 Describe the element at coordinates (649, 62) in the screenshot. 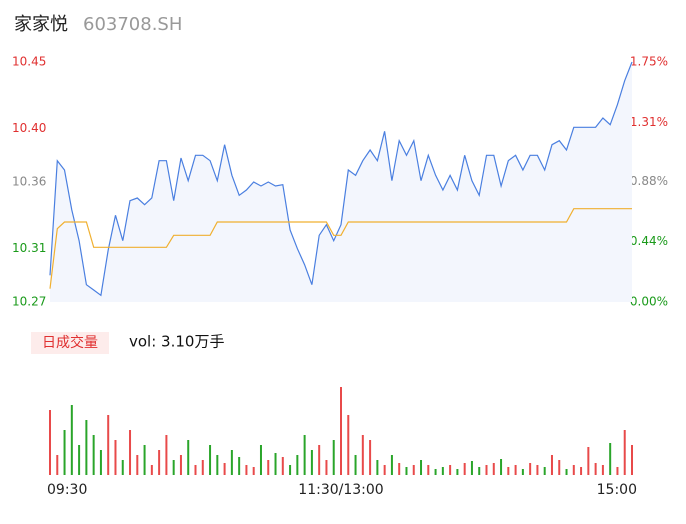

I see `y2-tick-label: 1.75%` at that location.